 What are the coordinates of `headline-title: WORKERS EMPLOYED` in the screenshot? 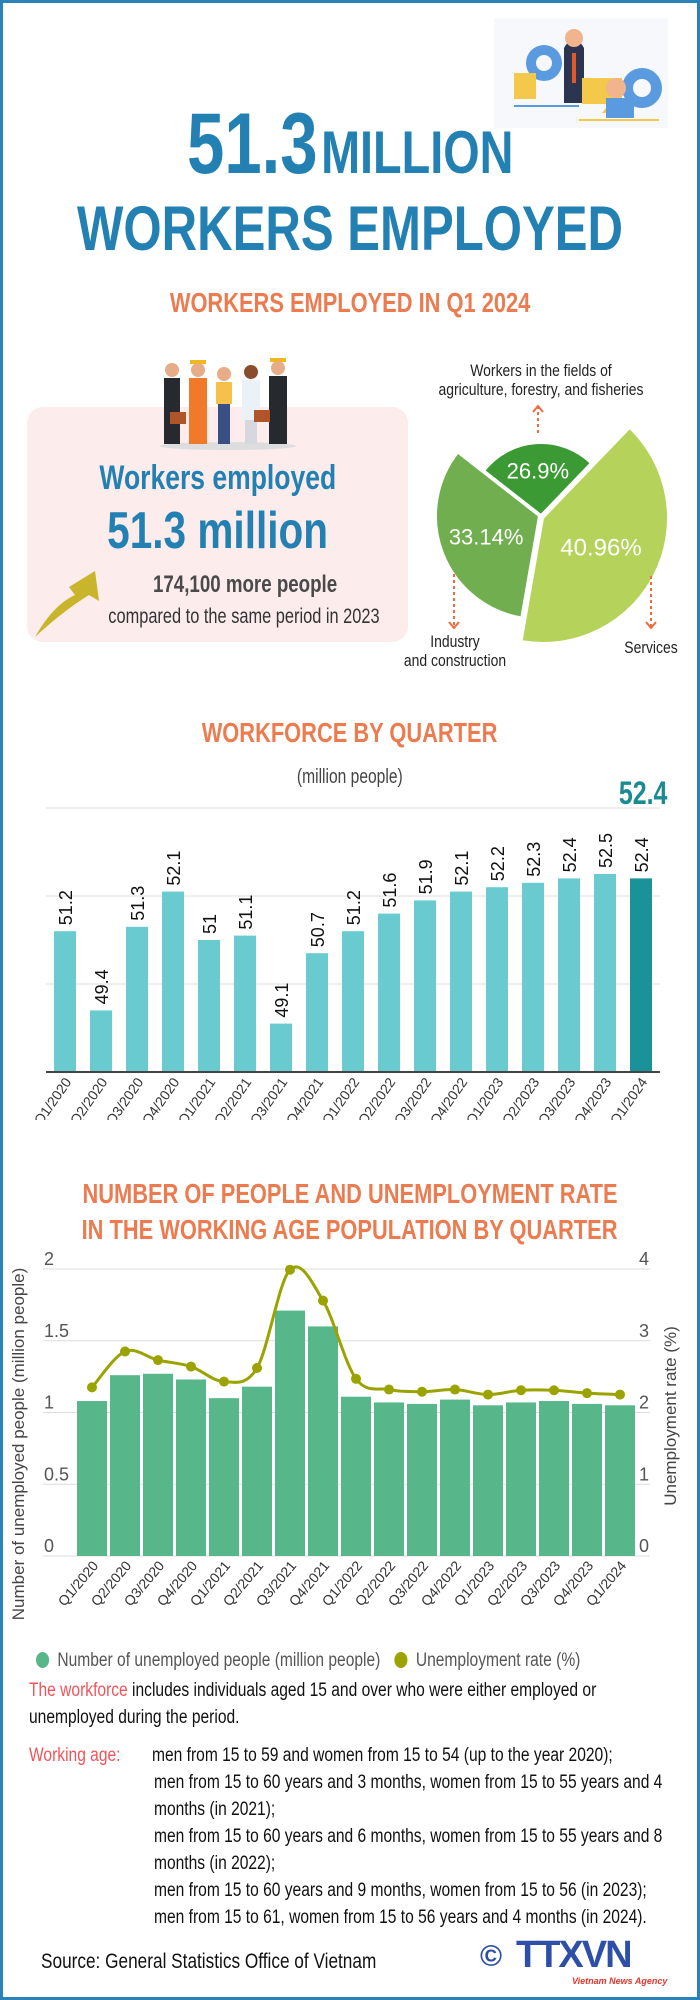 It's located at (350, 229).